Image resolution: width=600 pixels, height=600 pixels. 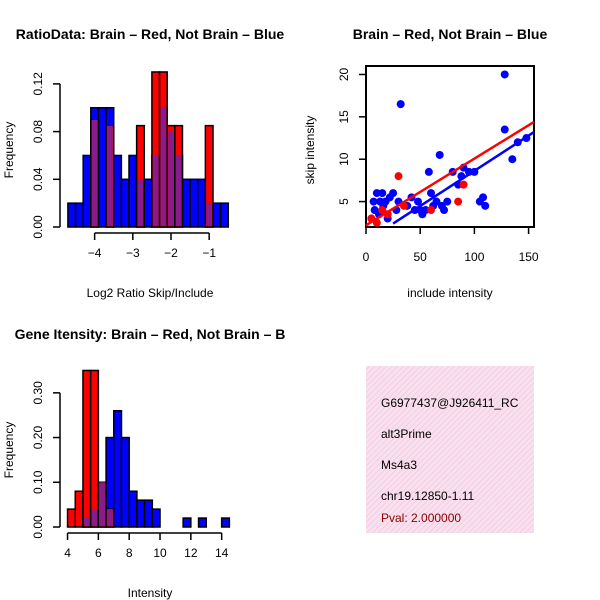 I want to click on scatter-points, so click(x=449, y=148).